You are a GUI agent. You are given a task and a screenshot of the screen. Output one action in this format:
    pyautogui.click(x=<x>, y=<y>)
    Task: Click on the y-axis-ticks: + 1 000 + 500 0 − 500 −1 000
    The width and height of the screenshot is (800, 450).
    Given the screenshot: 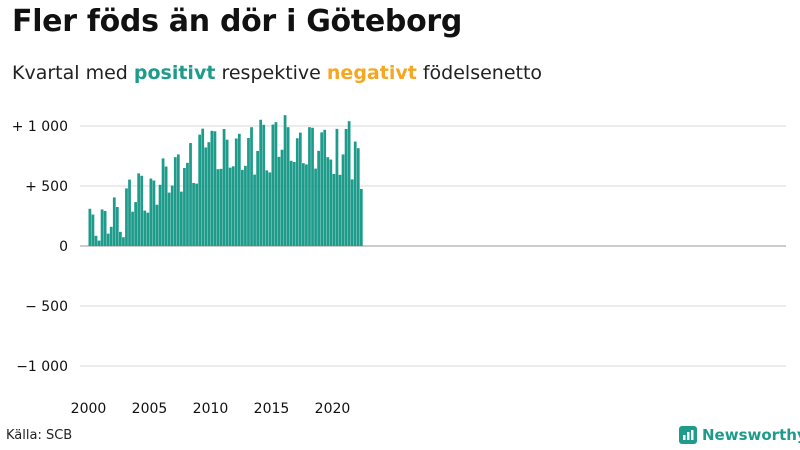 What is the action you would take?
    pyautogui.click(x=40, y=247)
    